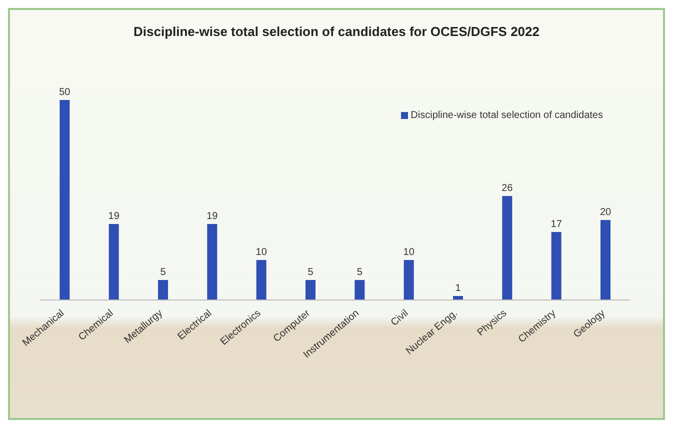  What do you see at coordinates (400, 318) in the screenshot?
I see `x-tick-label: Civil` at bounding box center [400, 318].